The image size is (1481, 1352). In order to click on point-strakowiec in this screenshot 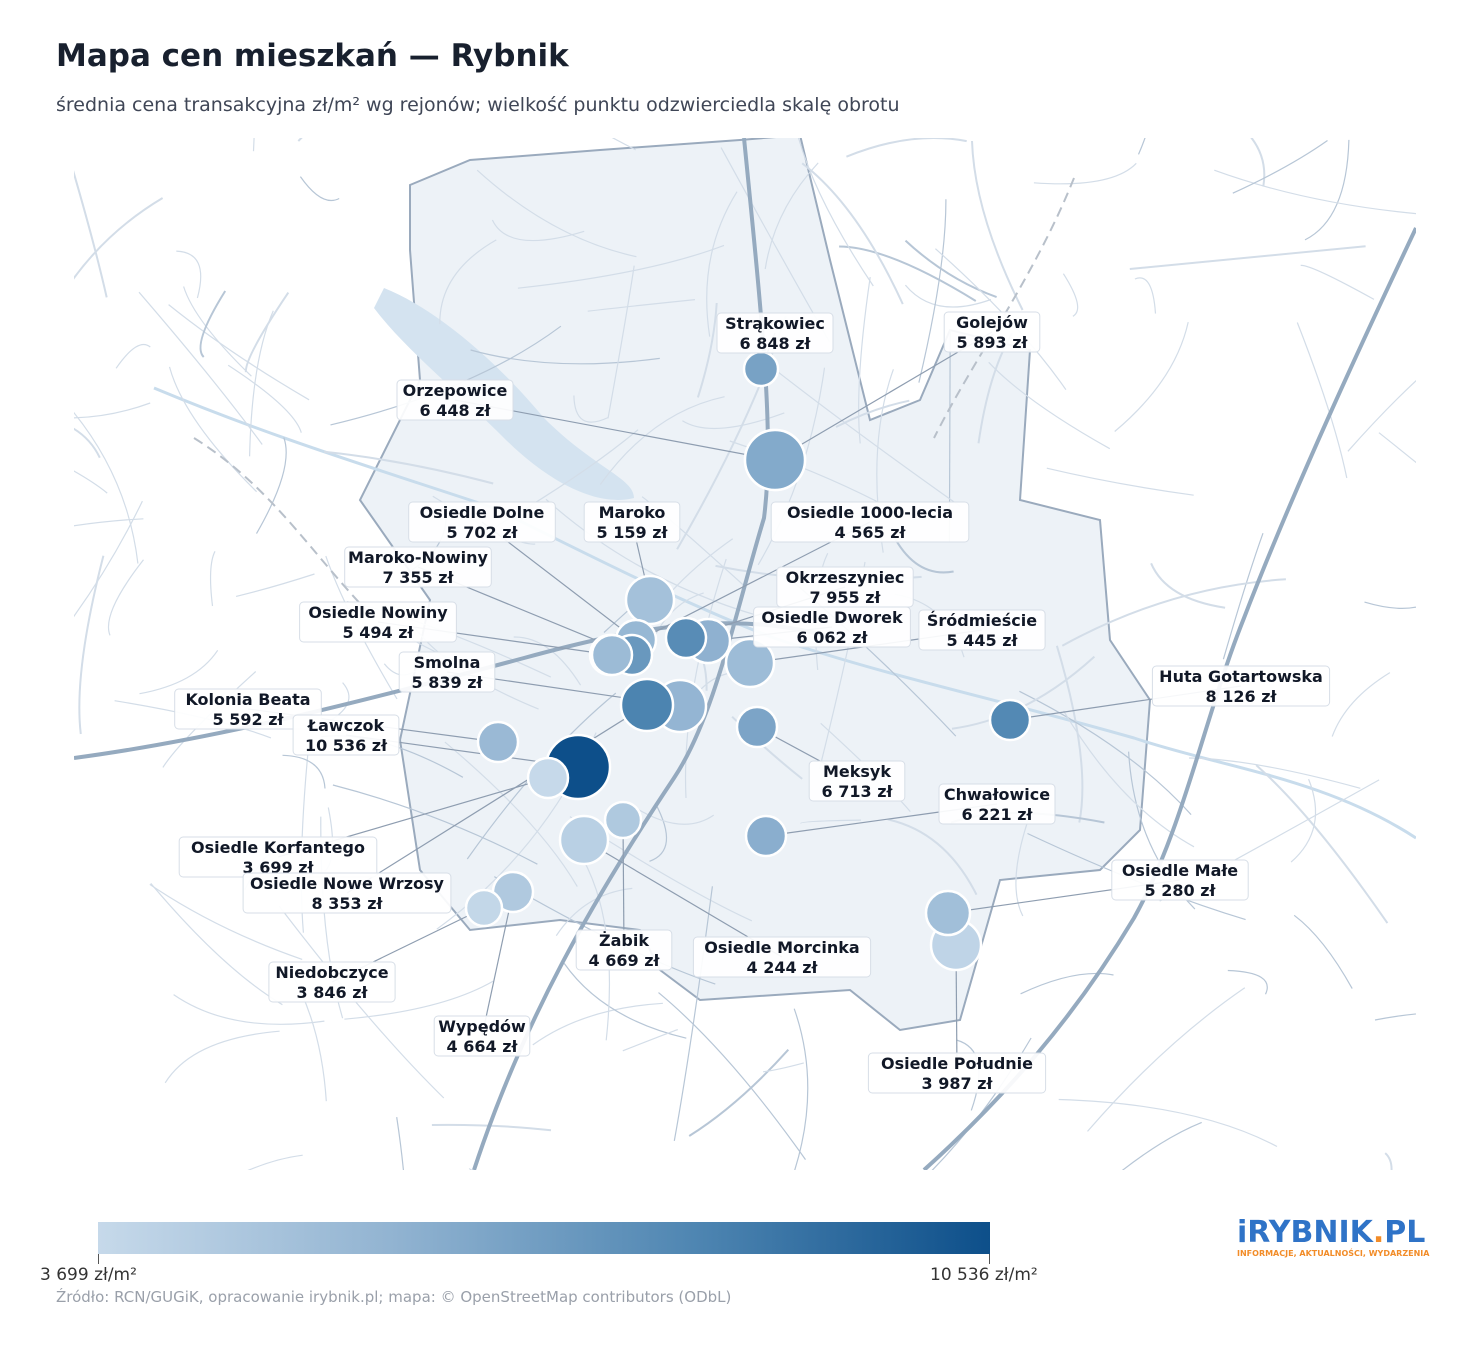, I will do `click(761, 369)`.